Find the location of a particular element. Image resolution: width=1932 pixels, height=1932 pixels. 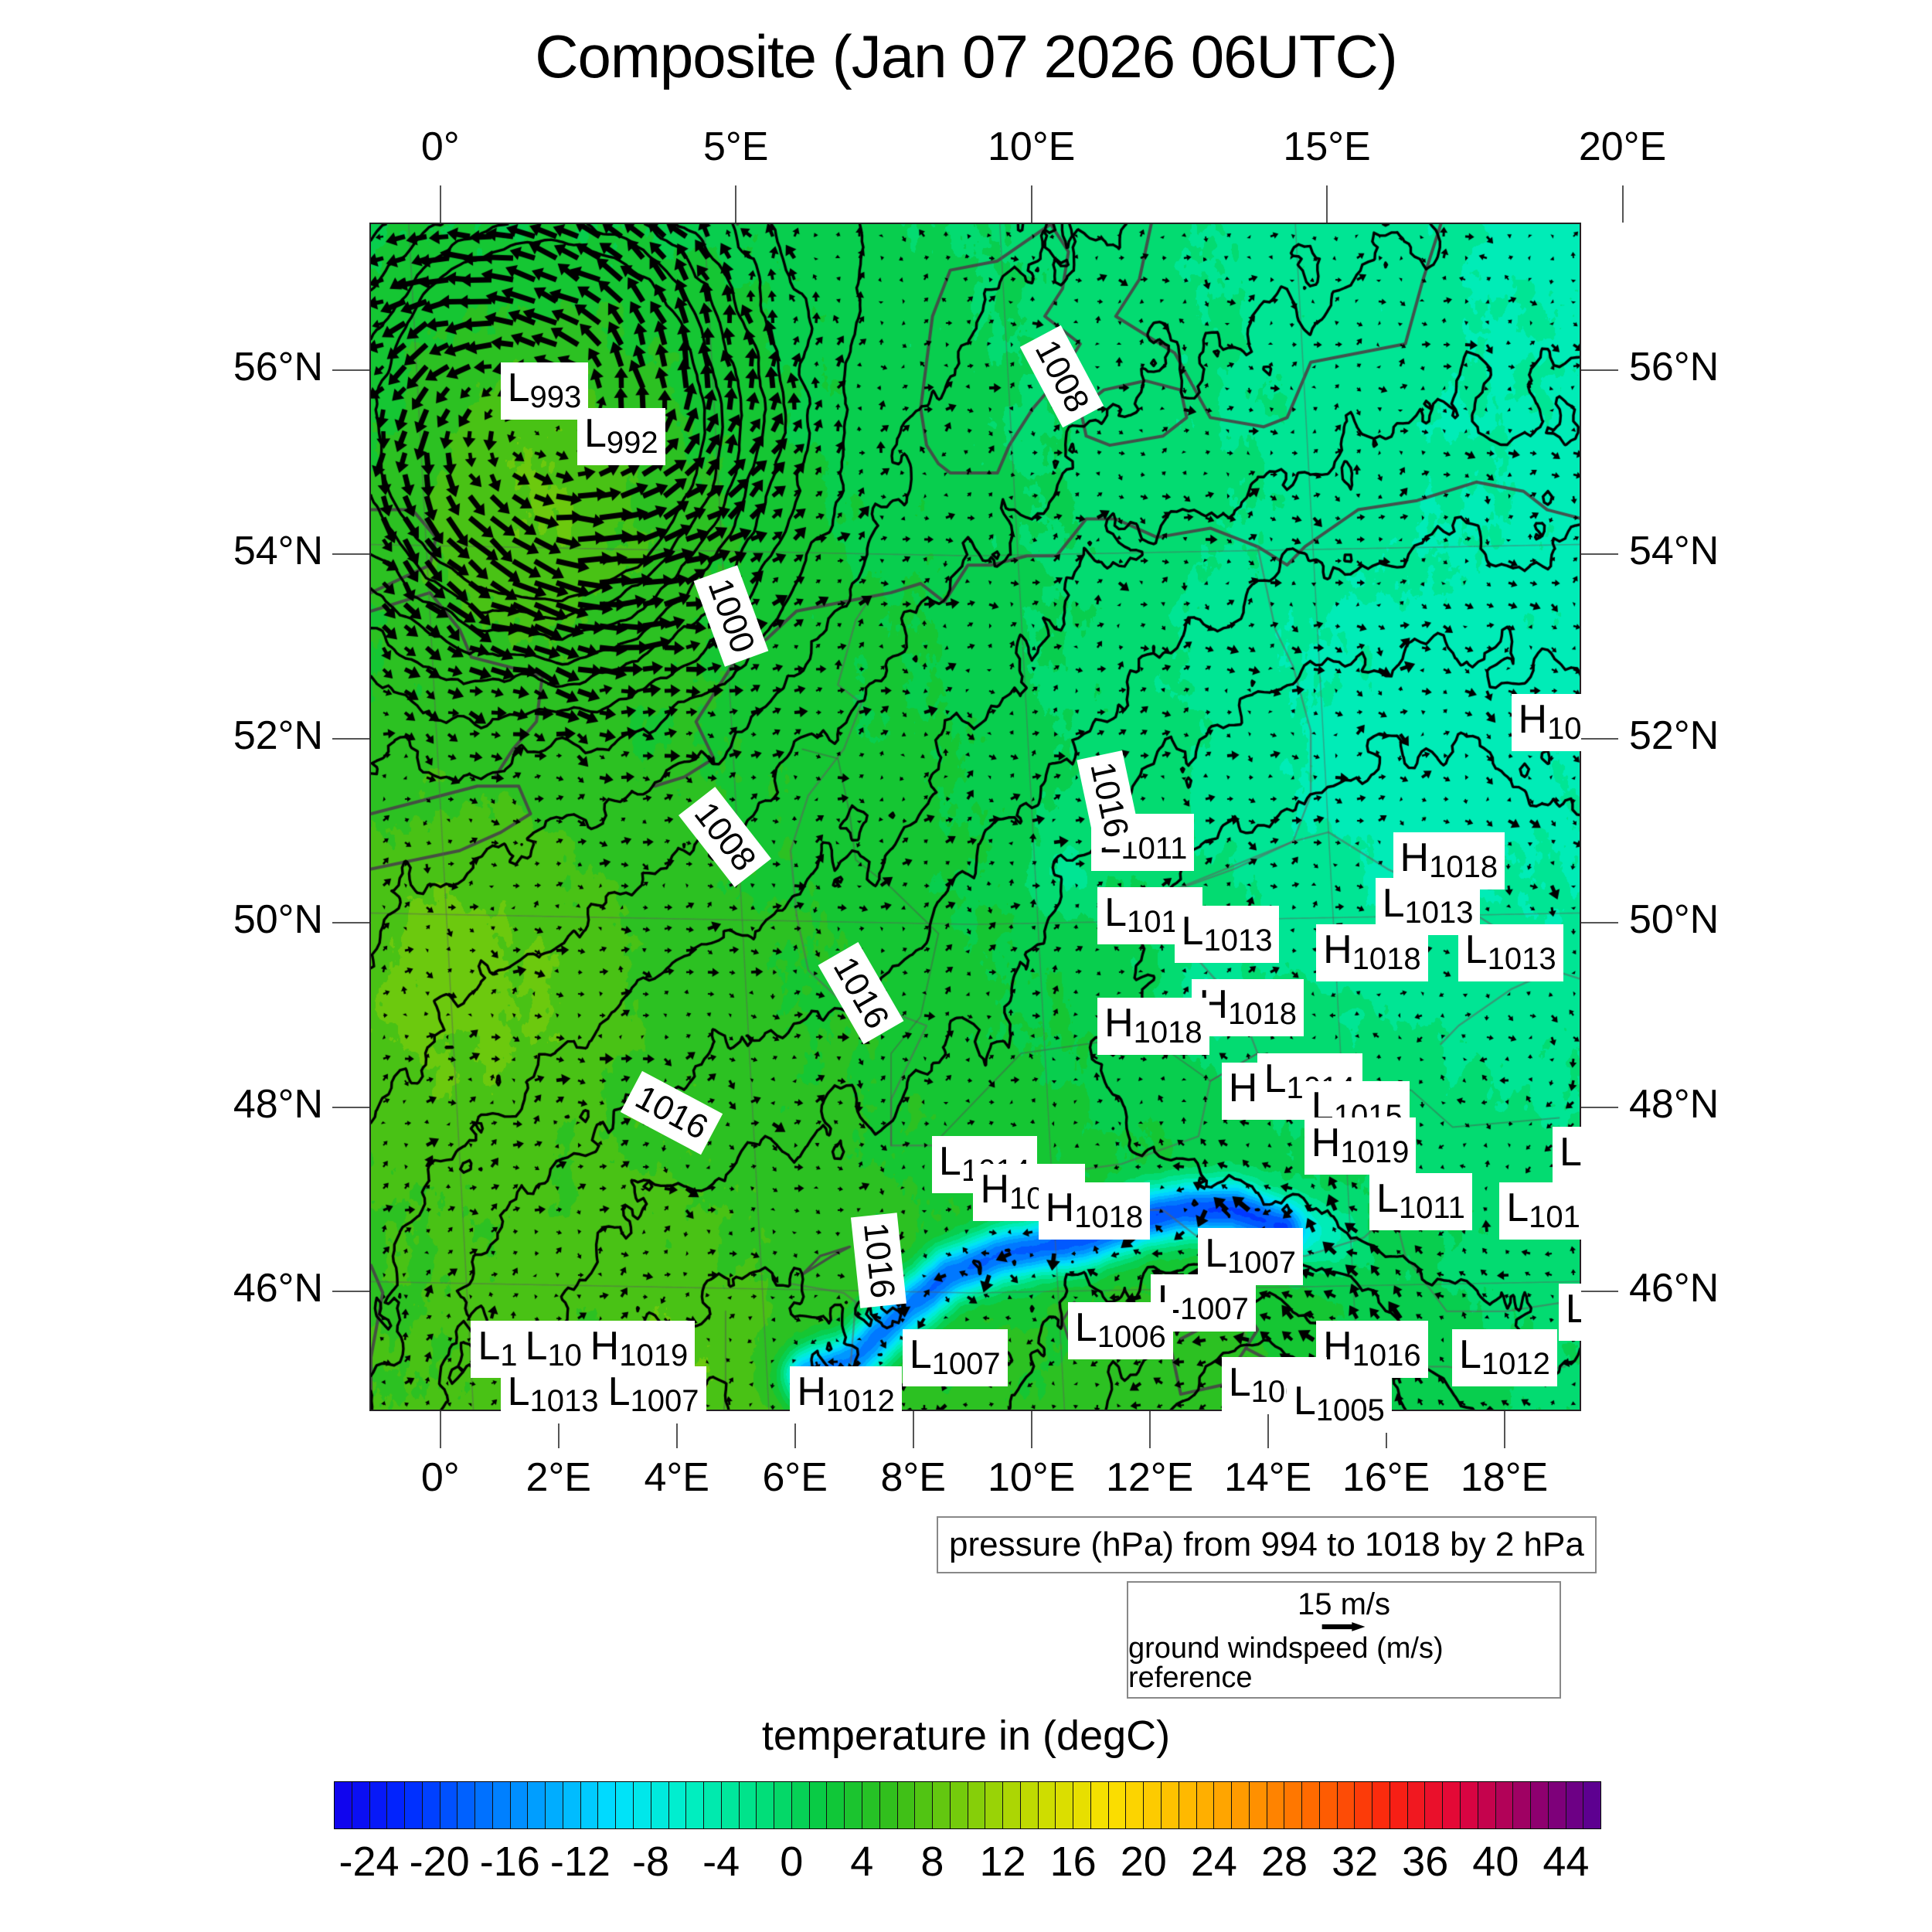

colorbar-tick: 36 is located at coordinates (1426, 1862).